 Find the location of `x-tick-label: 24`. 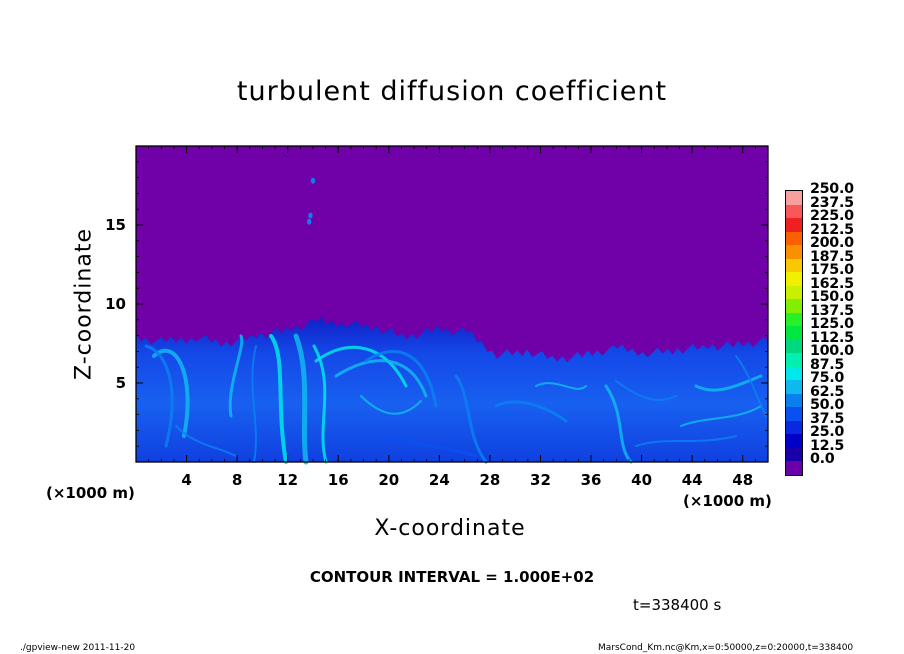

x-tick-label: 24 is located at coordinates (439, 480).